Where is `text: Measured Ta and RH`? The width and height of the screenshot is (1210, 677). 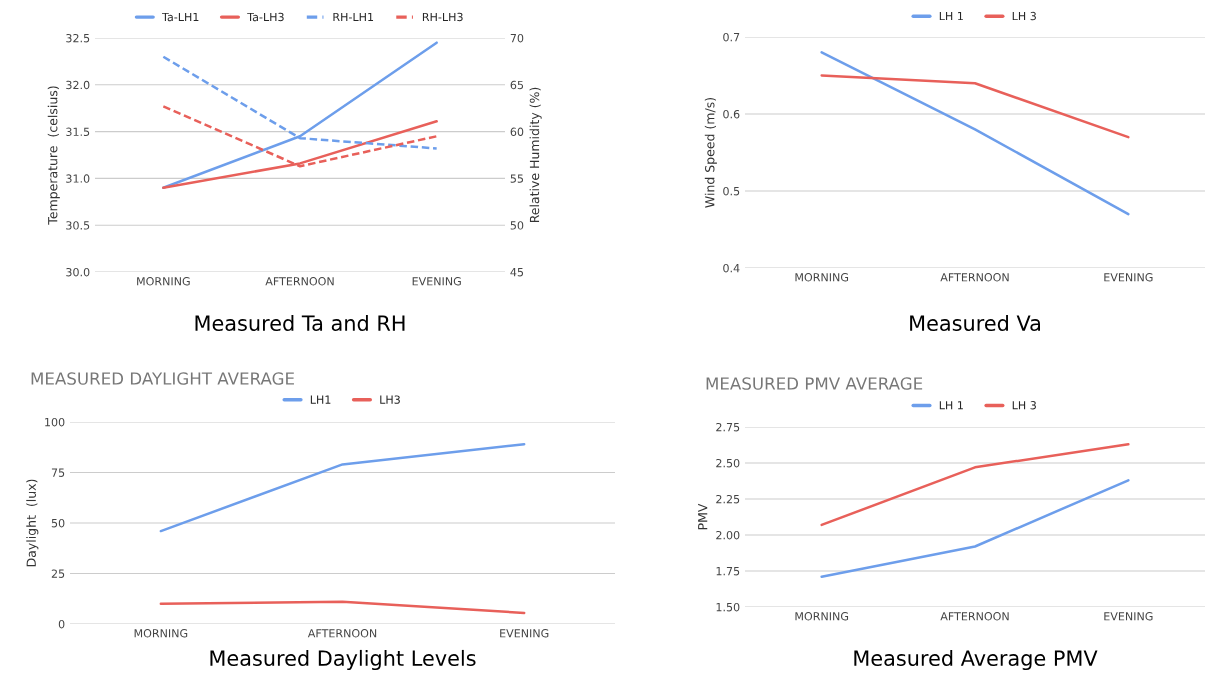
text: Measured Ta and RH is located at coordinates (300, 323).